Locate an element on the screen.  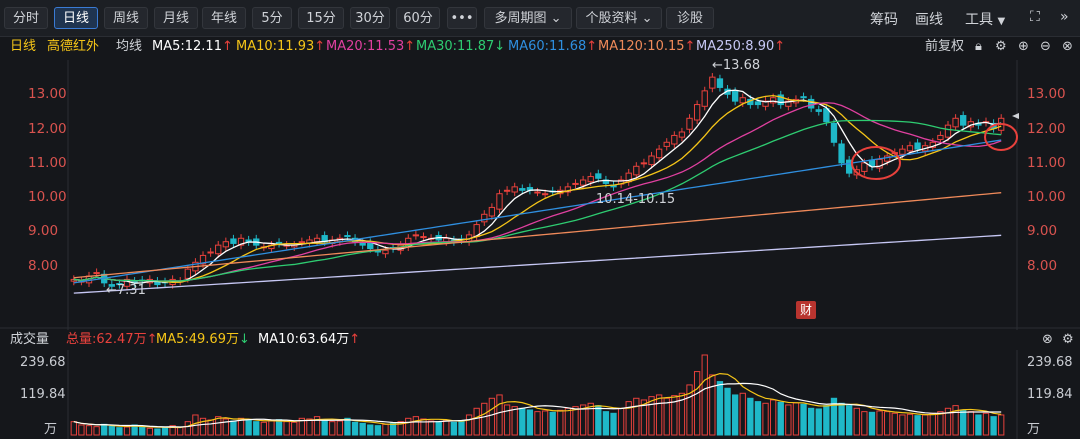
fullscreen-icon: ⛶ is located at coordinates (1035, 17).